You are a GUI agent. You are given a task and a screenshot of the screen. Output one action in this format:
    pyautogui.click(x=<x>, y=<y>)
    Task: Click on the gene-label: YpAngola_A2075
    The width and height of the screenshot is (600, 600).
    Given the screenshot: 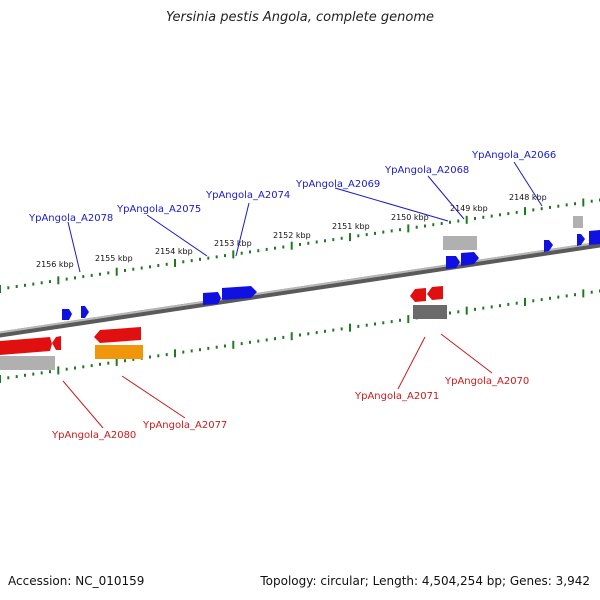 What is the action you would take?
    pyautogui.click(x=158, y=209)
    